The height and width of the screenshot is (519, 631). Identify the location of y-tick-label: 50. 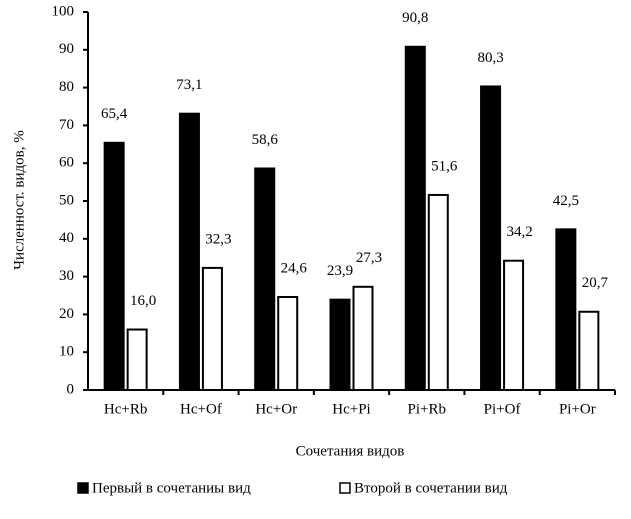
(66, 200).